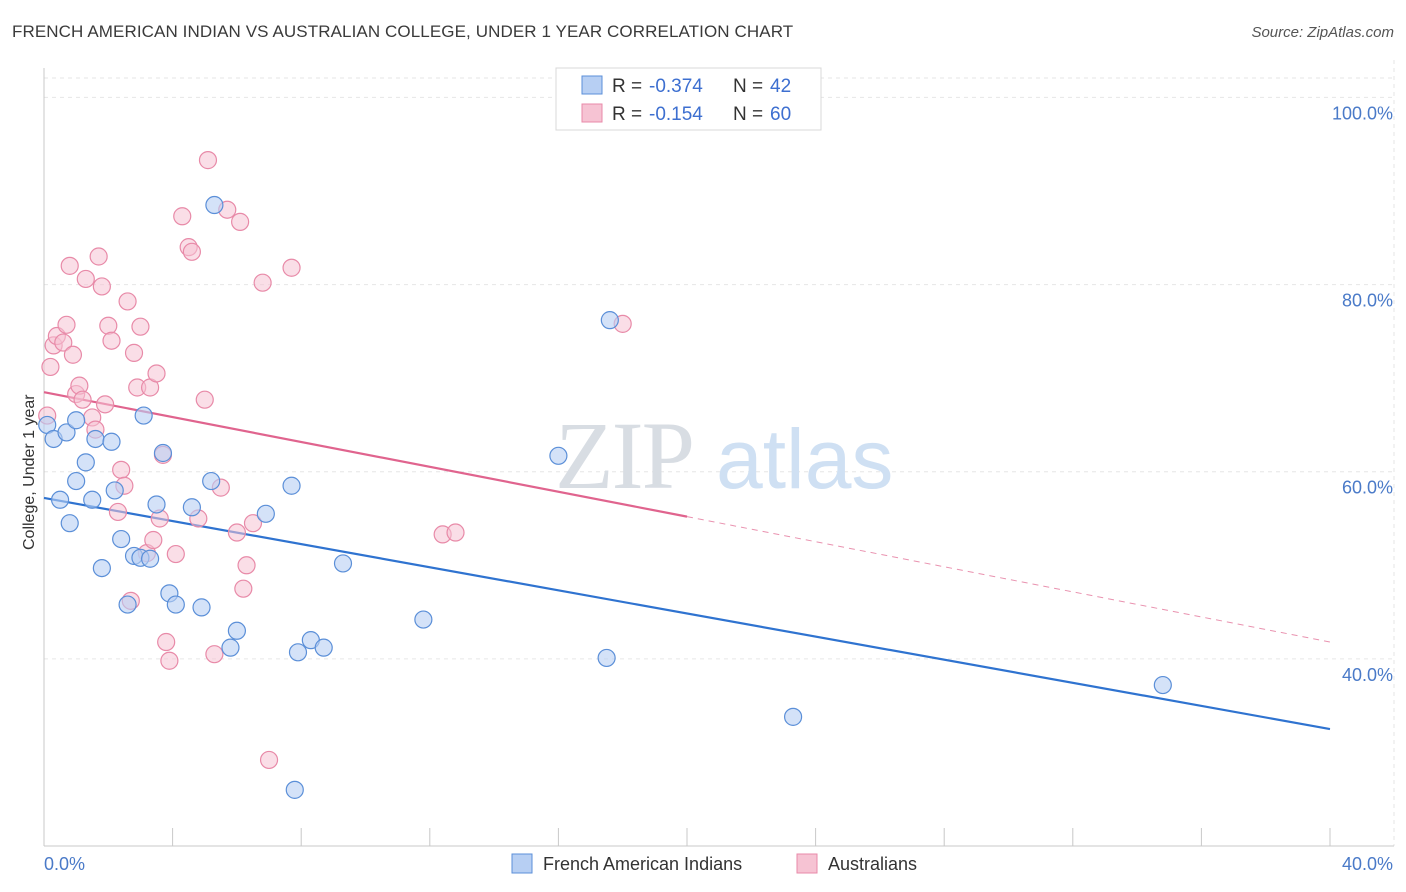  What do you see at coordinates (592, 113) in the screenshot?
I see `legend-pink-swatch` at bounding box center [592, 113].